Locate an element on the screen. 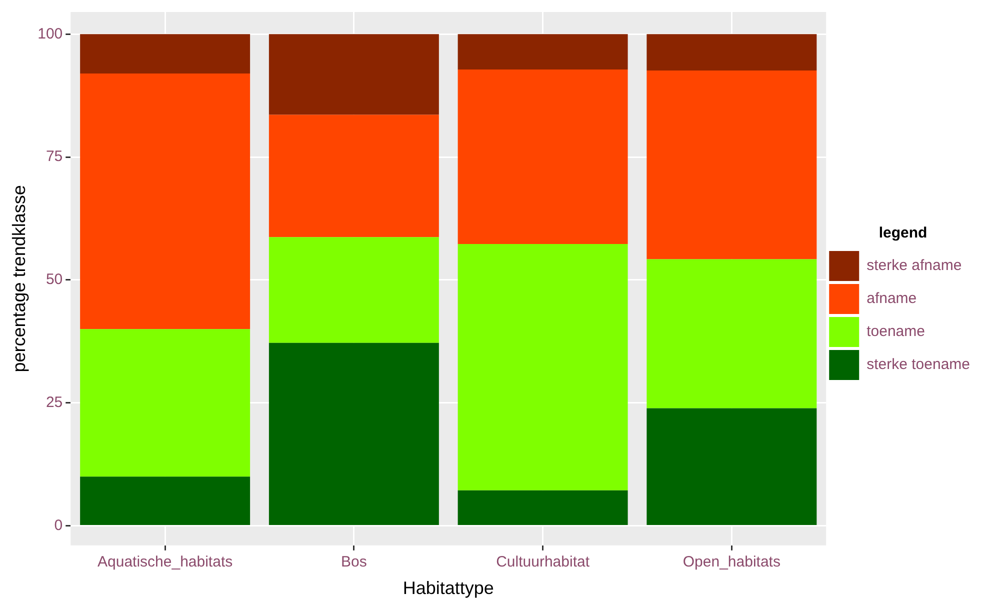  x-axis-title: Habitattype is located at coordinates (448, 588).